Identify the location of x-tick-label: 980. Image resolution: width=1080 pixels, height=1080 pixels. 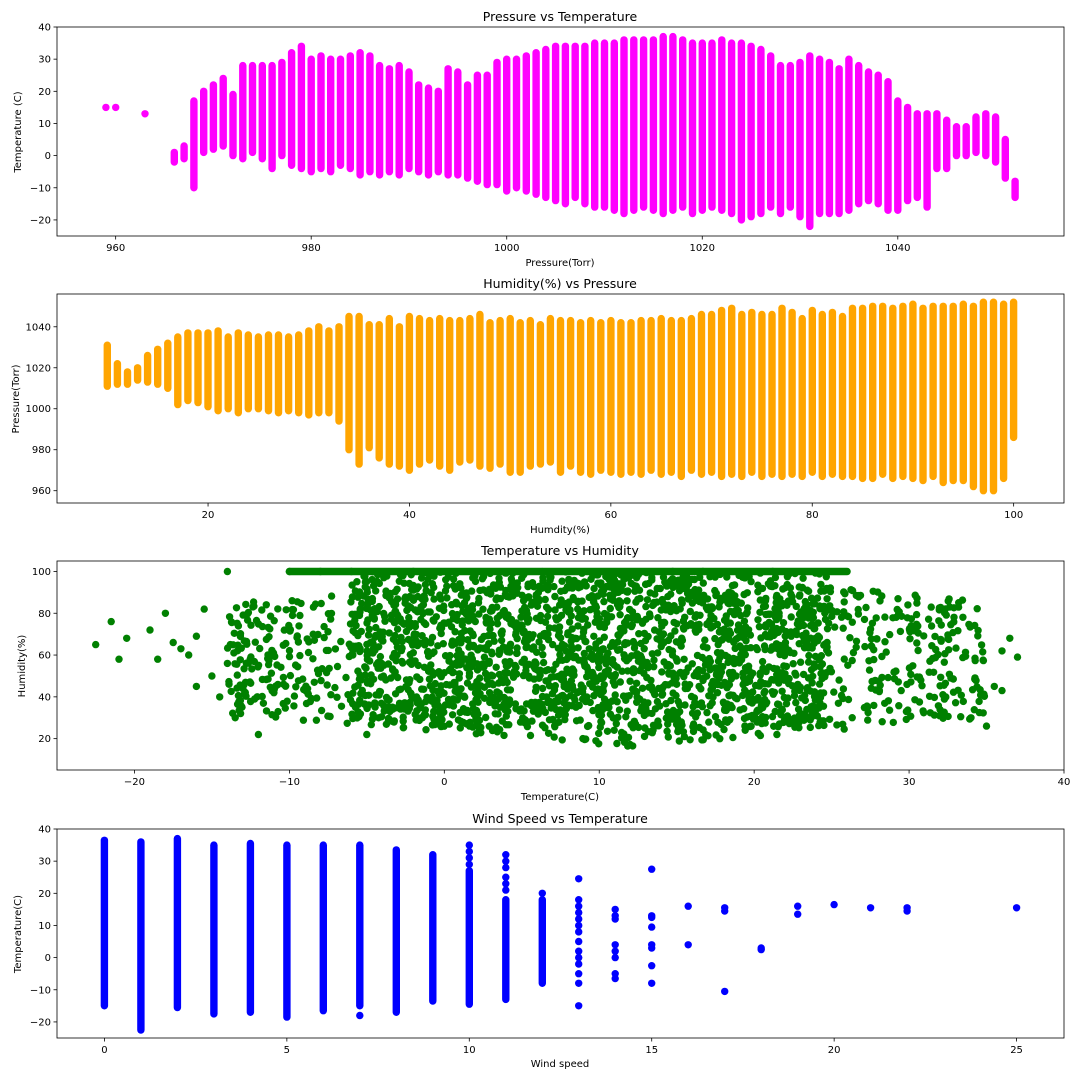
(311, 248).